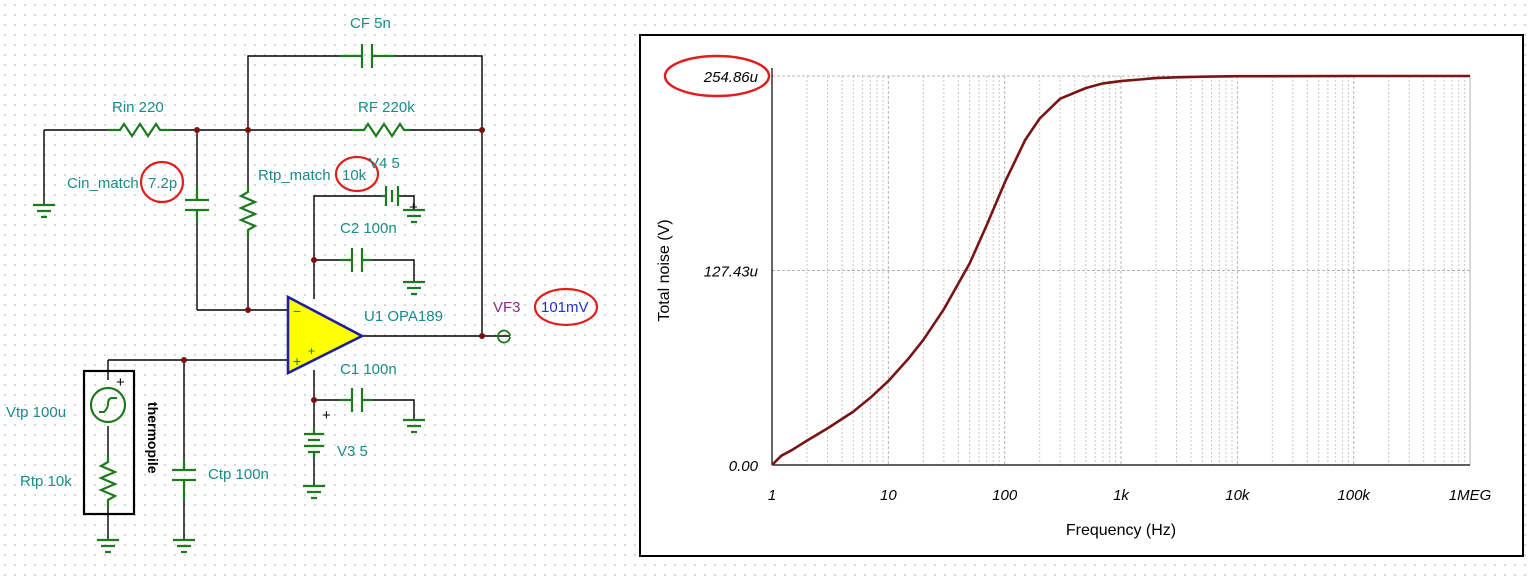 This screenshot has width=1534, height=580. What do you see at coordinates (108, 405) in the screenshot?
I see `vtp-source-icon` at bounding box center [108, 405].